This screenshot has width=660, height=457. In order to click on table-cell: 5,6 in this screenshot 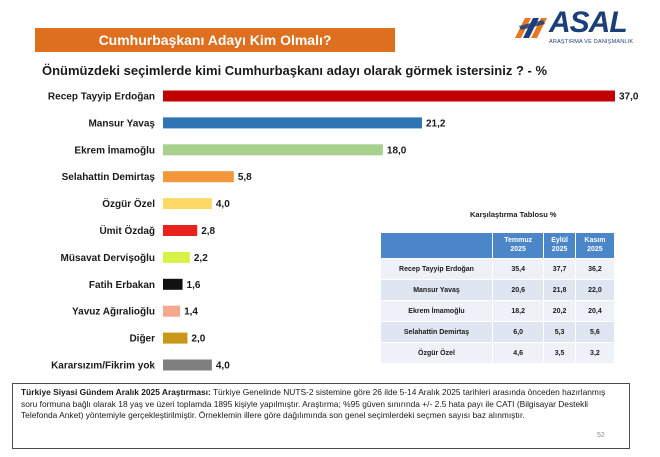, I will do `click(595, 332)`.